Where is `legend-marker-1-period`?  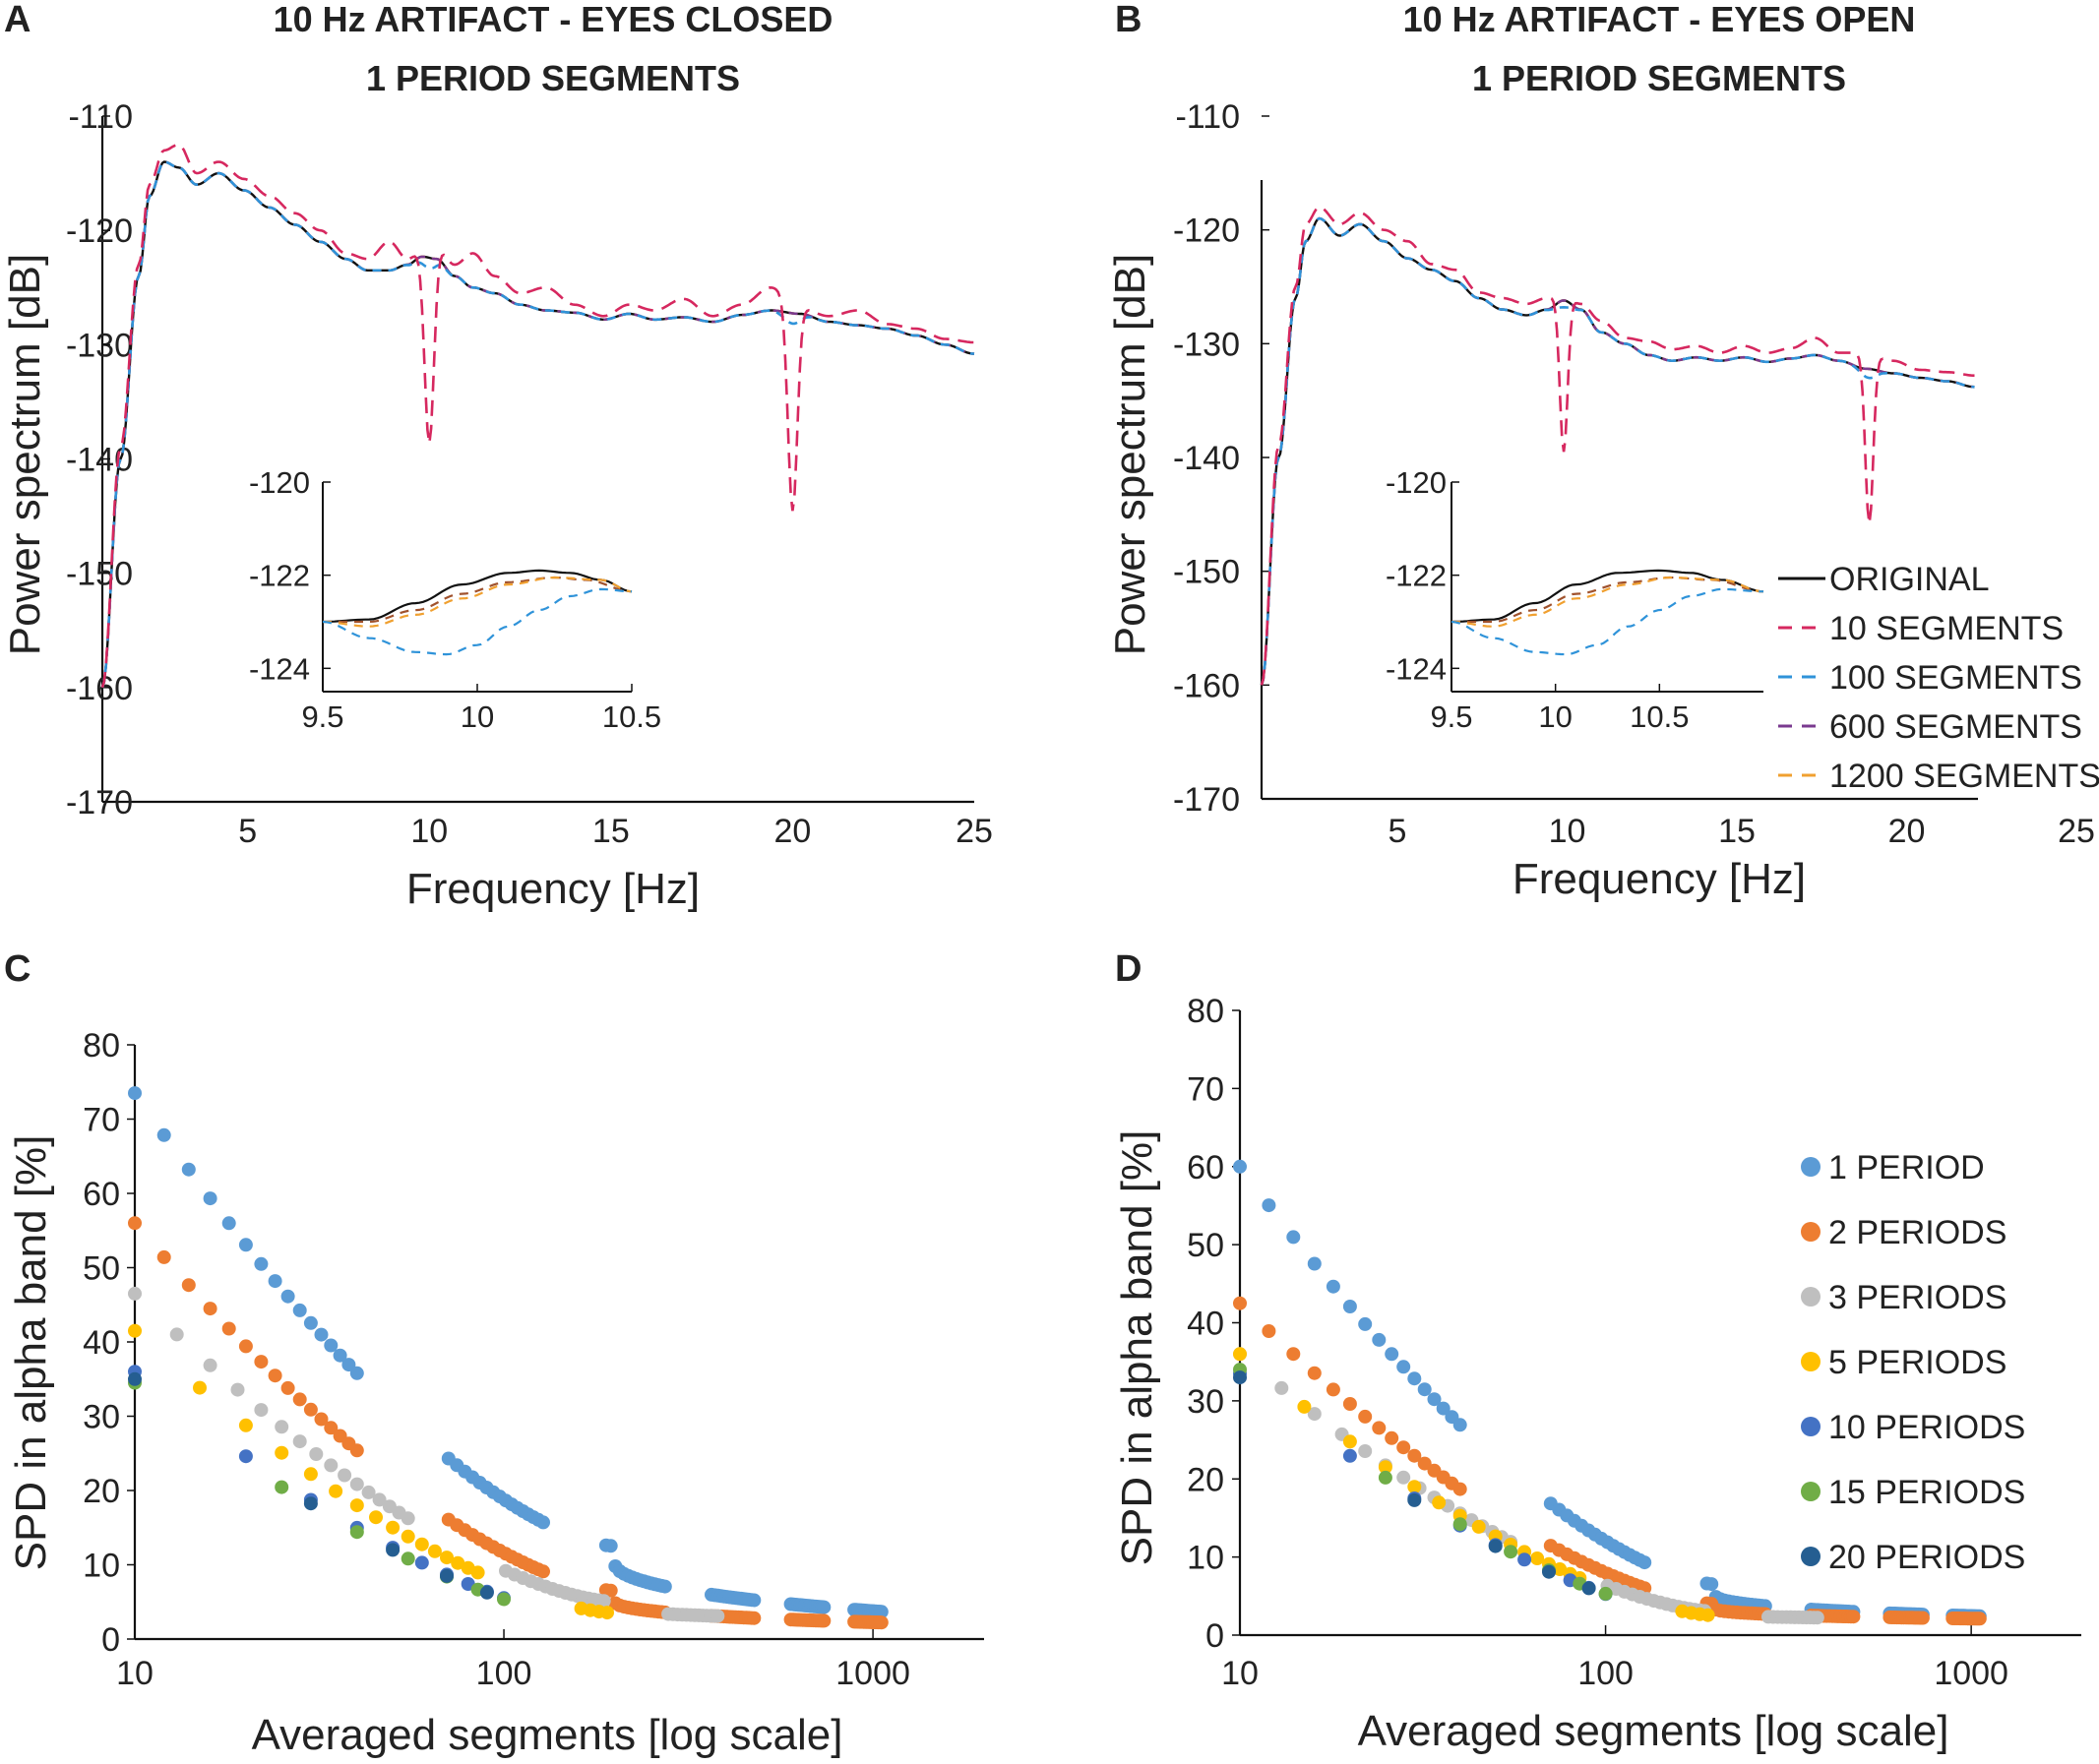
legend-marker-1-period is located at coordinates (1811, 1167).